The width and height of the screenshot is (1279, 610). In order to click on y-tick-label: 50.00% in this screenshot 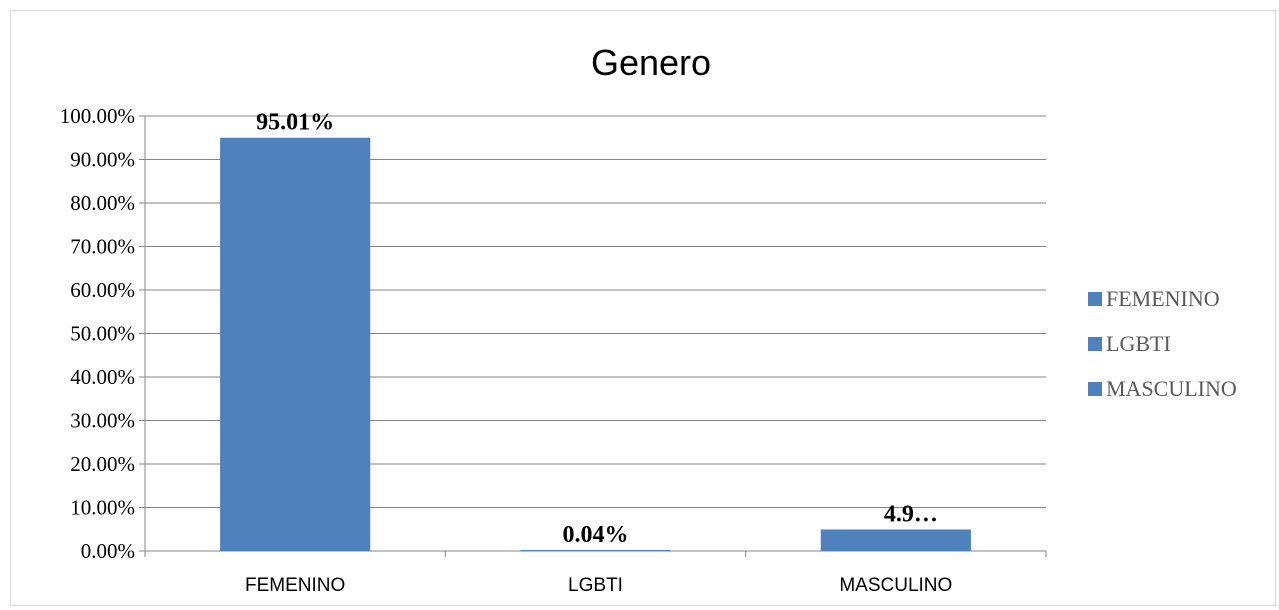, I will do `click(102, 334)`.